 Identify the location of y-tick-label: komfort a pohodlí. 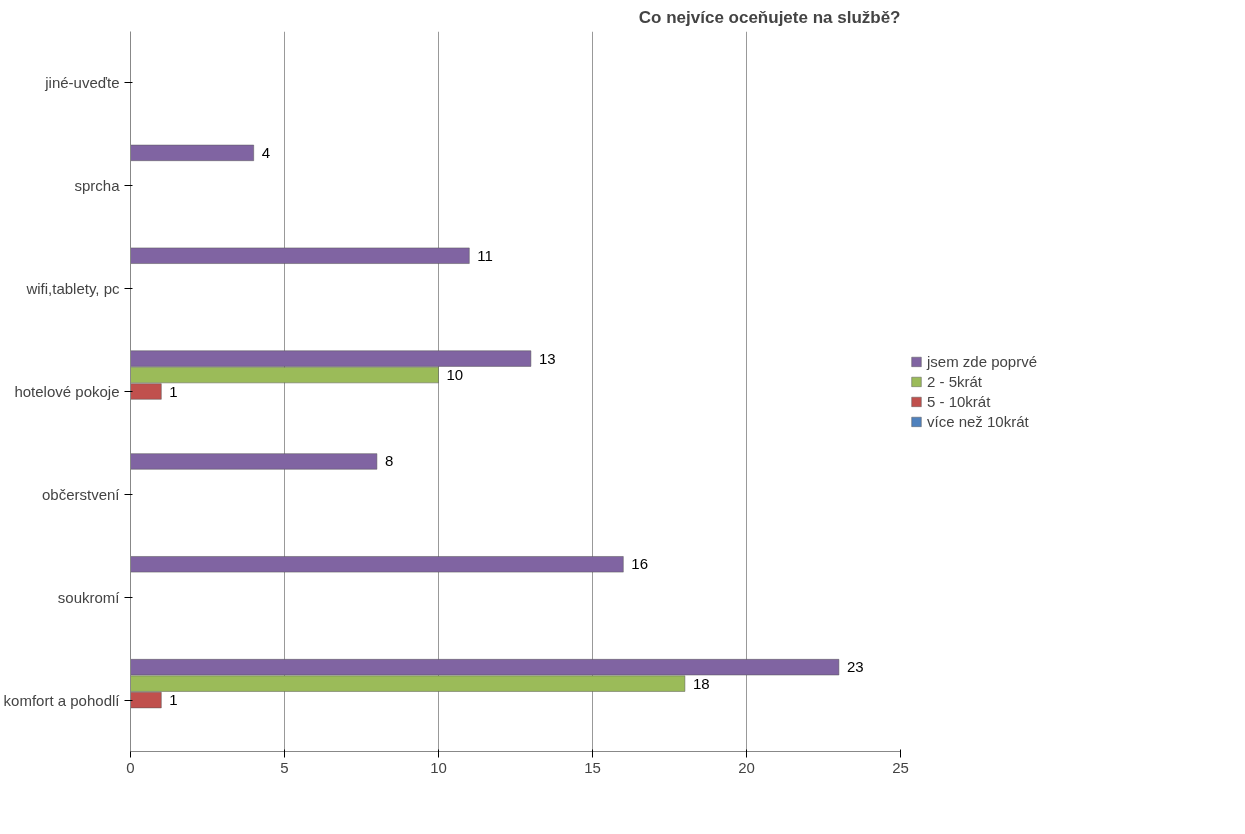
(62, 700).